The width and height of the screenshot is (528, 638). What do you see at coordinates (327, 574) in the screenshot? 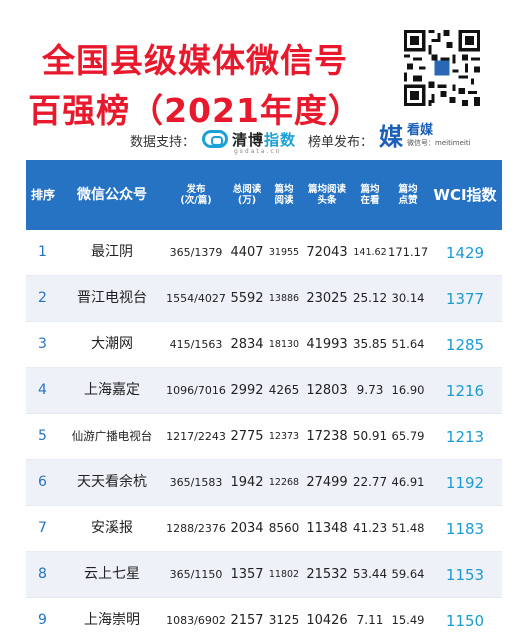
I see `avg-head-reads-cell: 21532` at bounding box center [327, 574].